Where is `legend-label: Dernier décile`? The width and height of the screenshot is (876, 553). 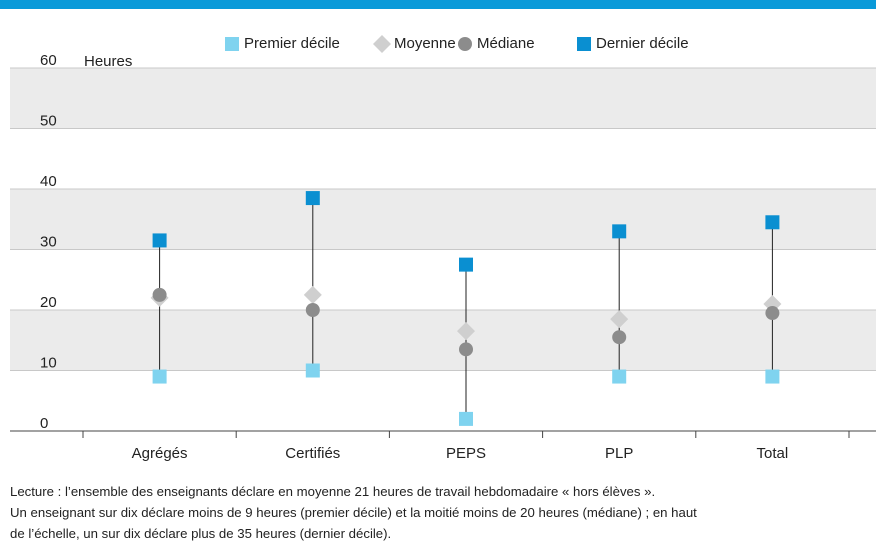
legend-label: Dernier décile is located at coordinates (642, 43).